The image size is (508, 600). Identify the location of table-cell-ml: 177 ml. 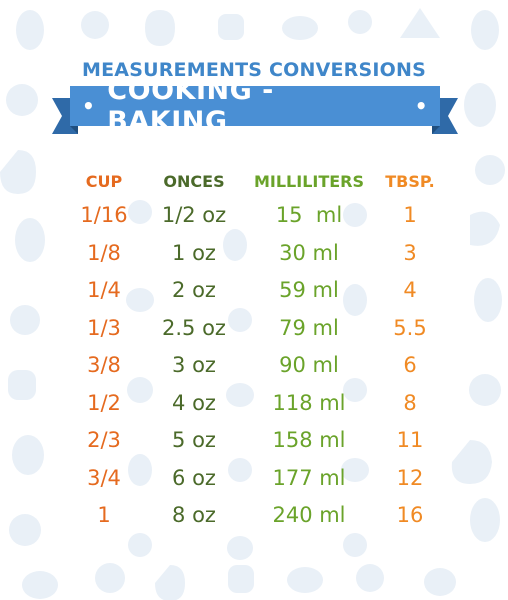
(309, 477).